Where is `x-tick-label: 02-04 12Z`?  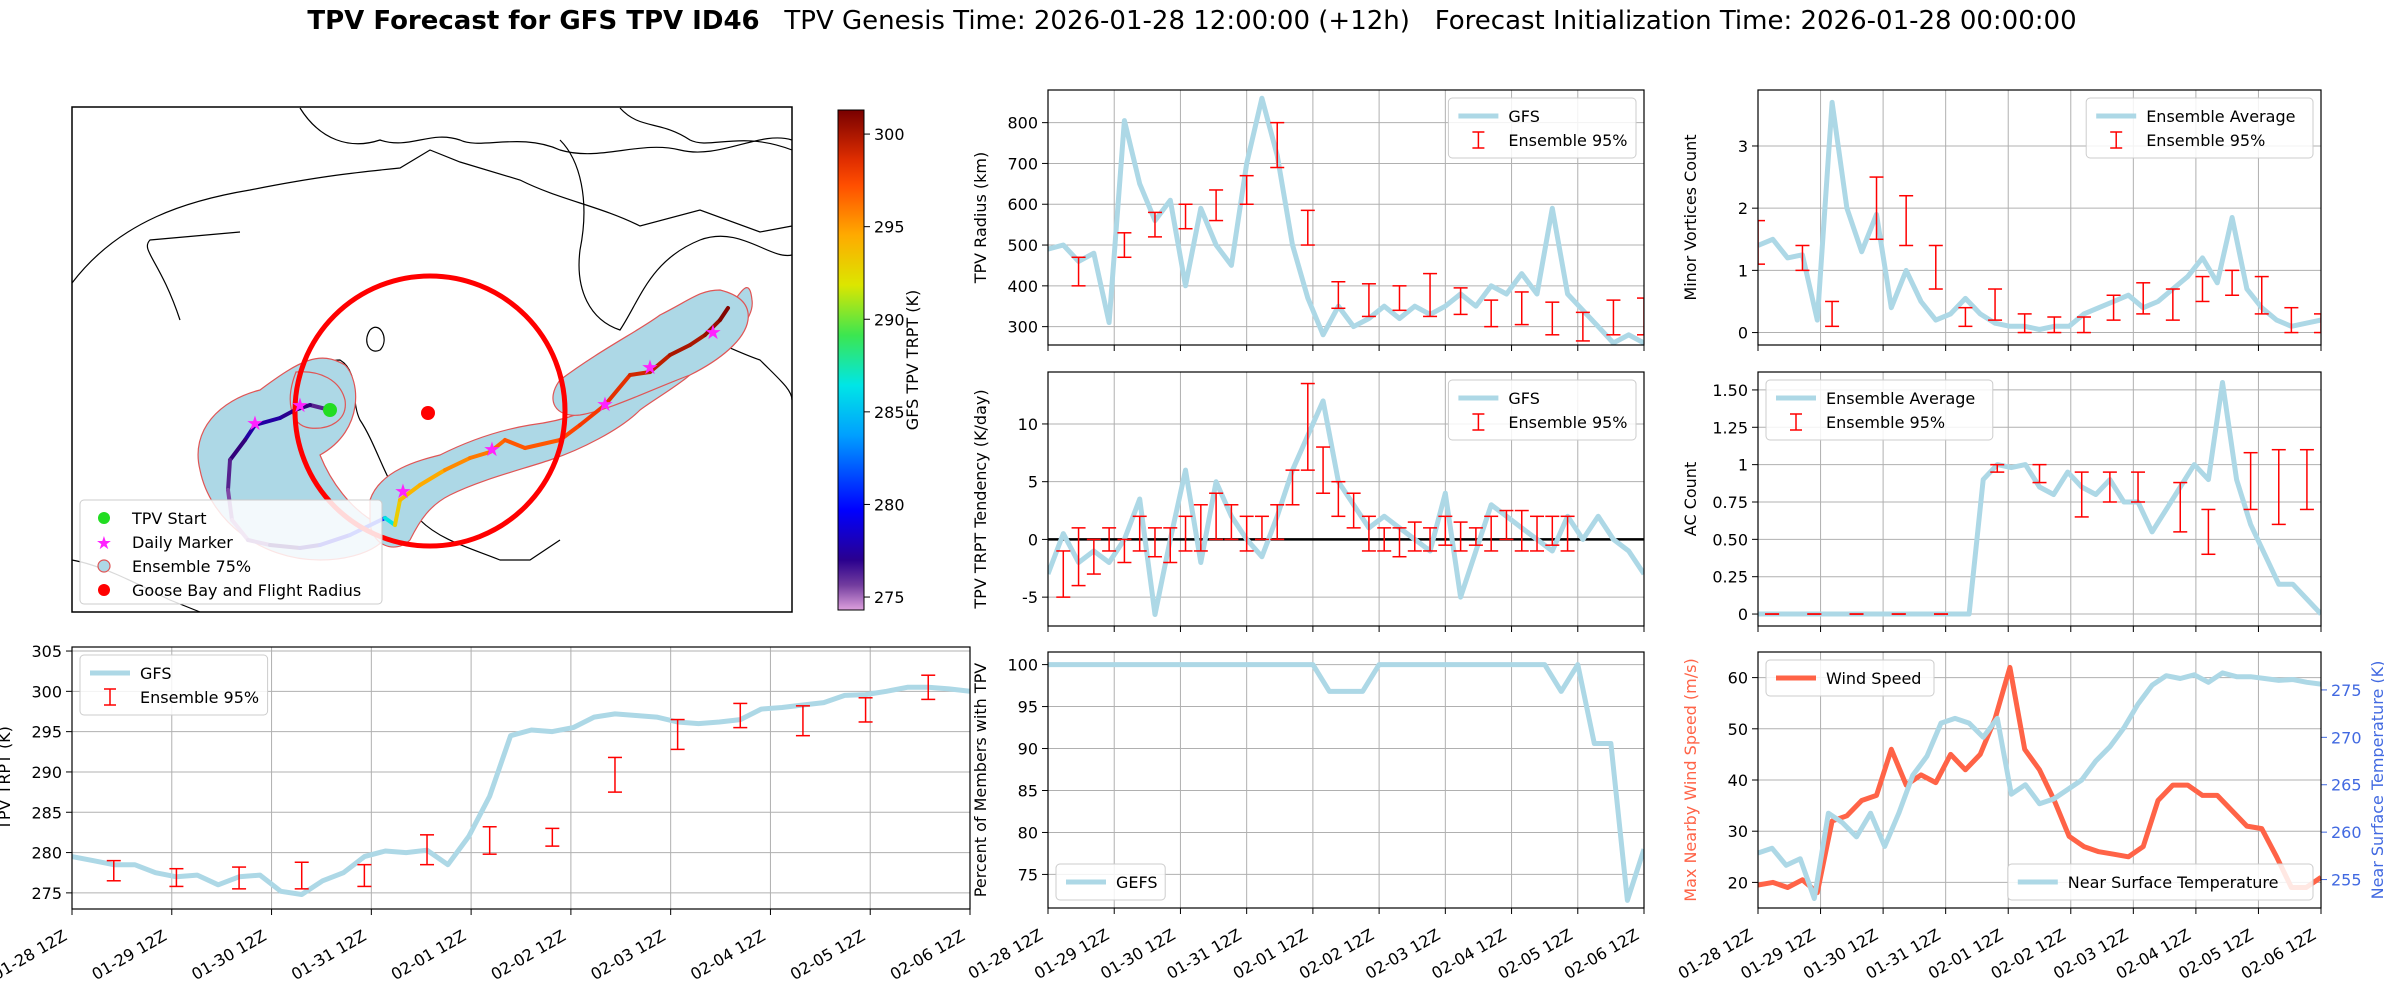 x-tick-label: 02-04 12Z is located at coordinates (727, 954).